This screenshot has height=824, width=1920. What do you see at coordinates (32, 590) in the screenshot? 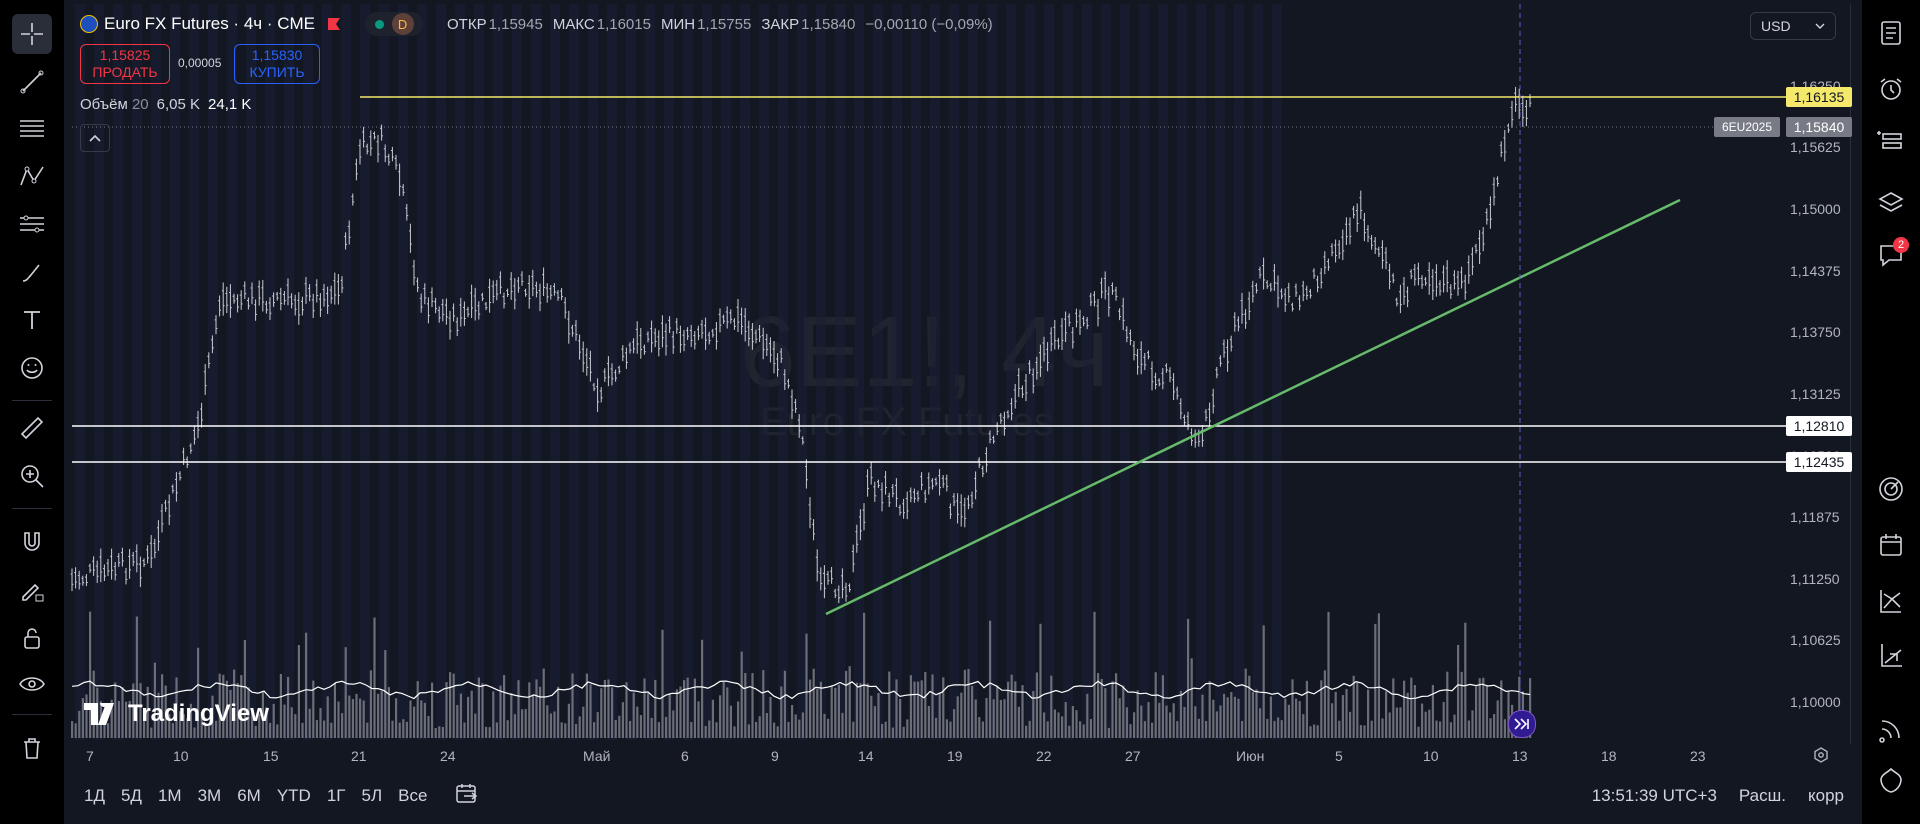
I see `lock-drawing-icon` at bounding box center [32, 590].